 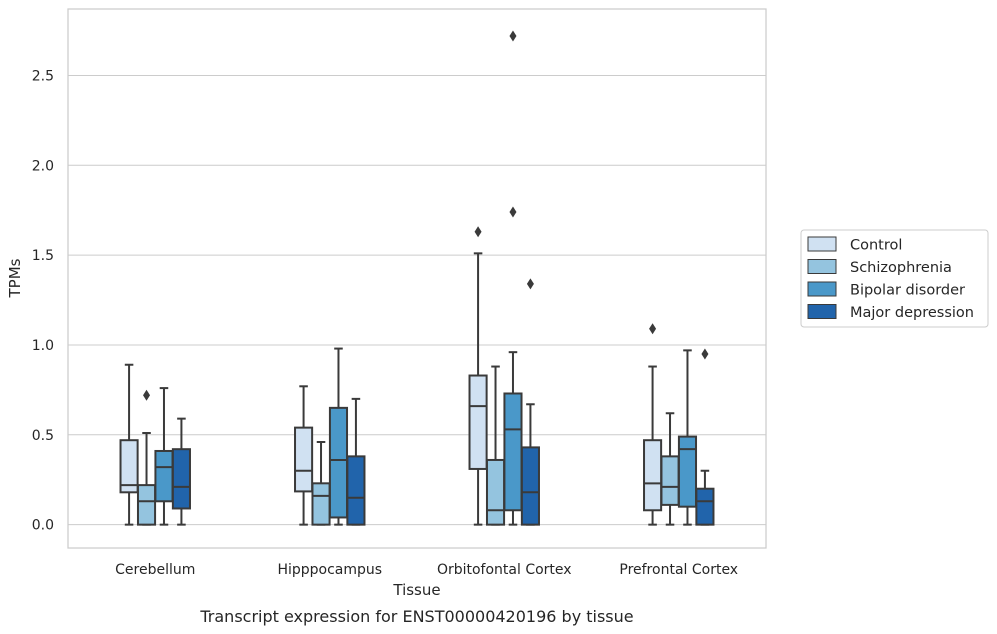 I want to click on legend-label: Bipolar disorder, so click(x=907, y=291).